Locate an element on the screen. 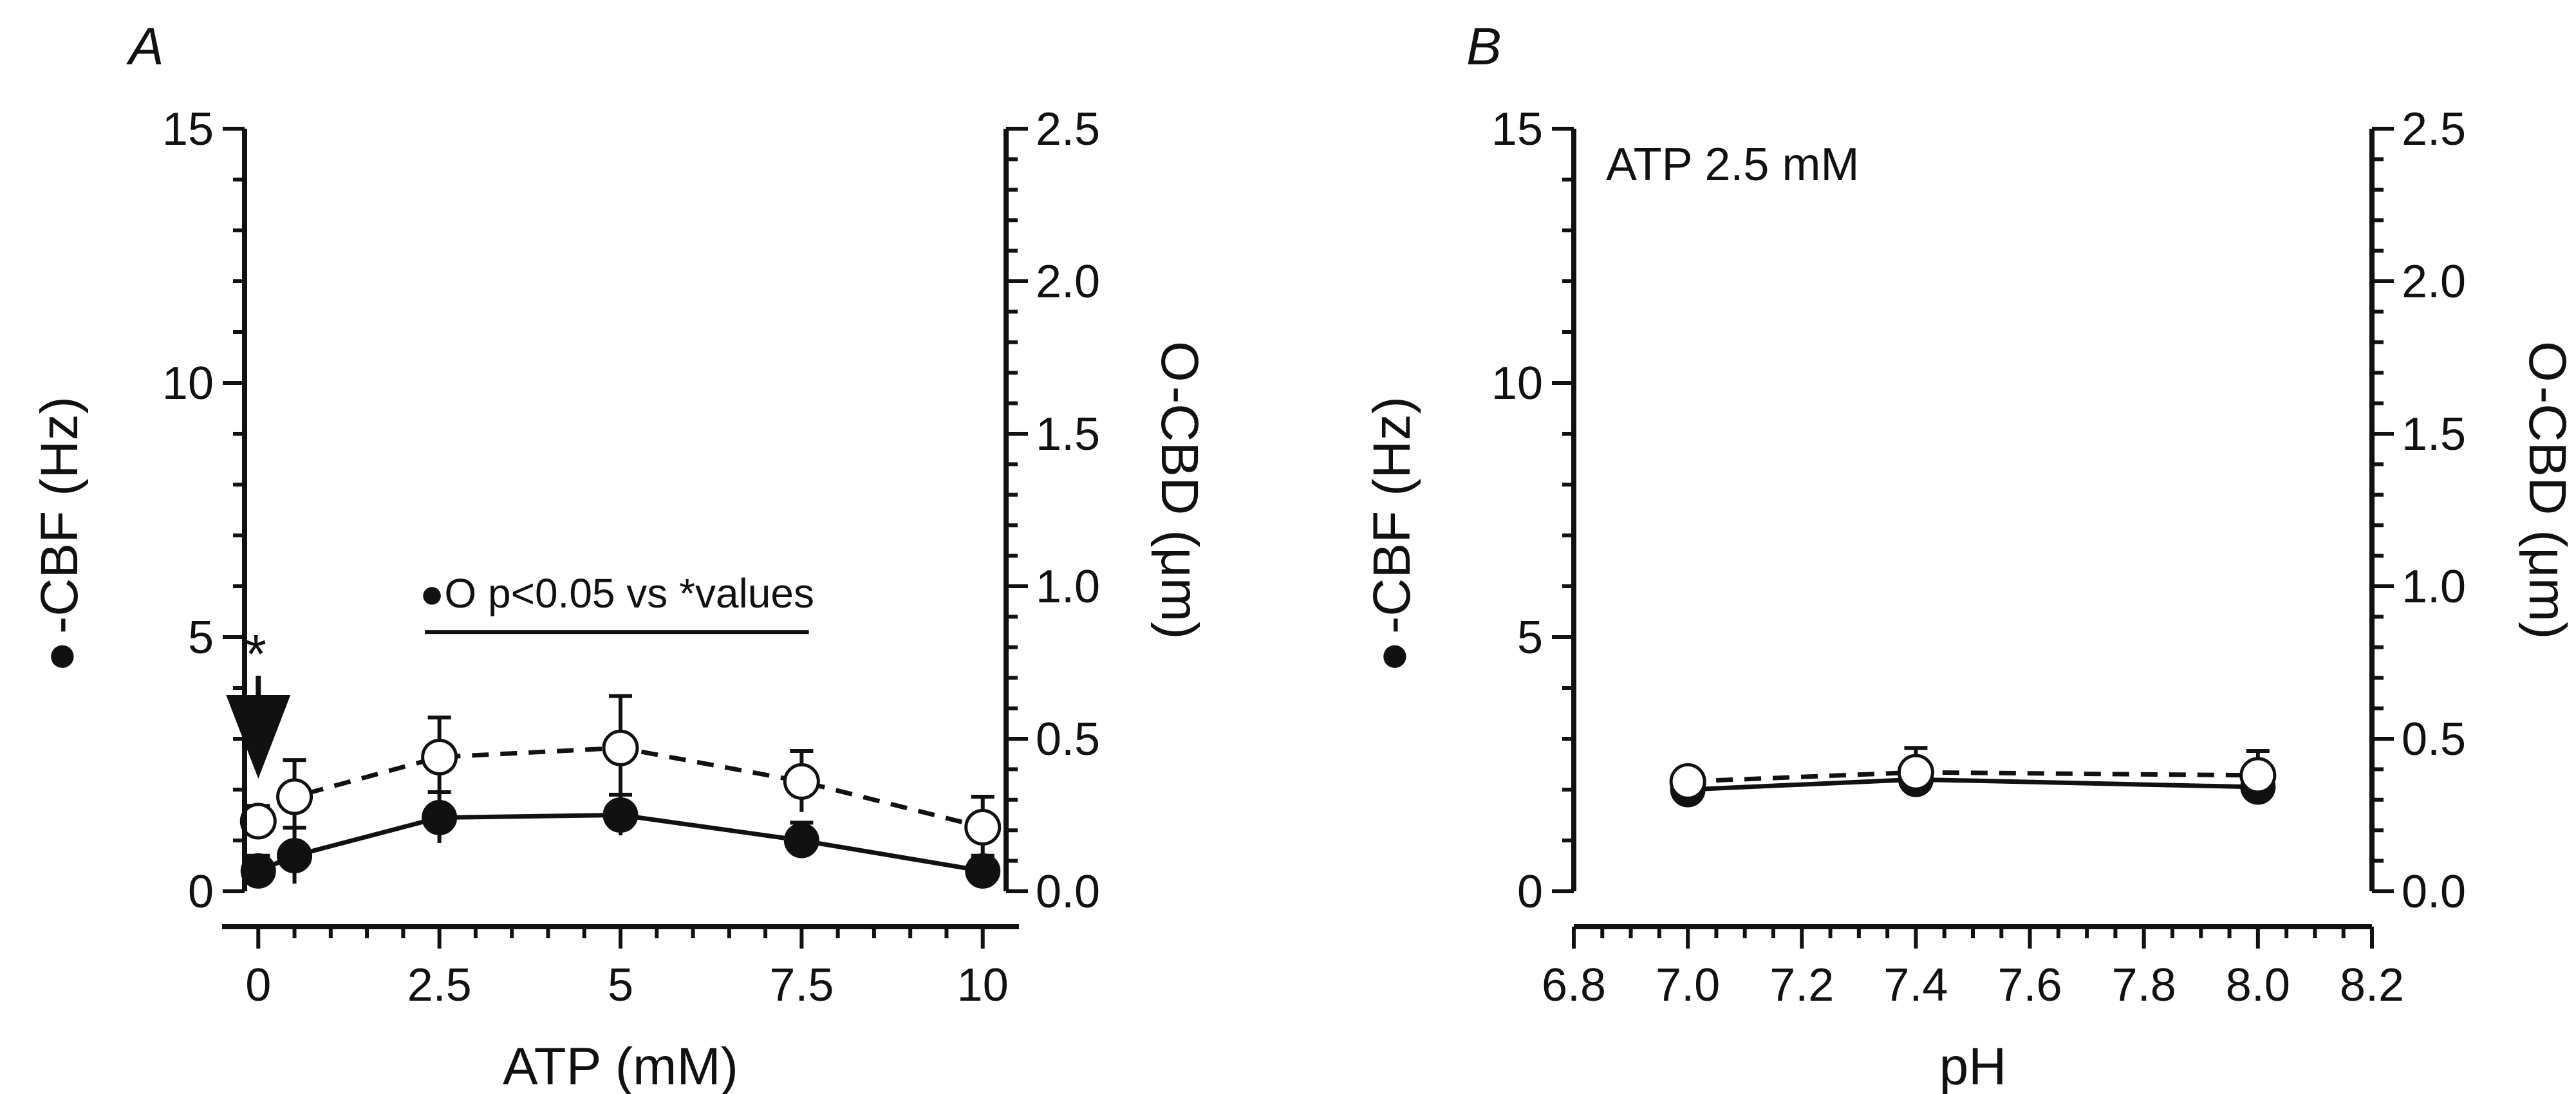 The image size is (2576, 1094). panel-a-y-label-text: -CBF (Hz) is located at coordinates (59, 515).